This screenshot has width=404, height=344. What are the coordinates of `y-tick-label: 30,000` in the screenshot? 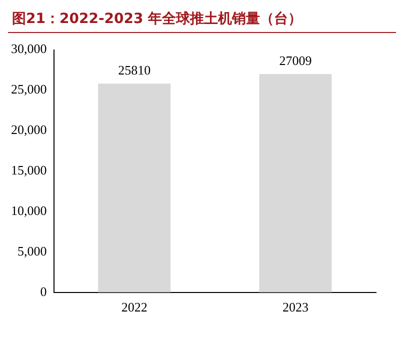 It's located at (29, 48).